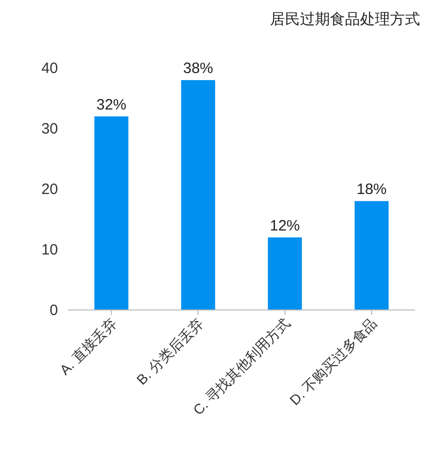 This screenshot has width=430, height=450. Describe the element at coordinates (54, 310) in the screenshot. I see `y-tick-label: 0` at that location.